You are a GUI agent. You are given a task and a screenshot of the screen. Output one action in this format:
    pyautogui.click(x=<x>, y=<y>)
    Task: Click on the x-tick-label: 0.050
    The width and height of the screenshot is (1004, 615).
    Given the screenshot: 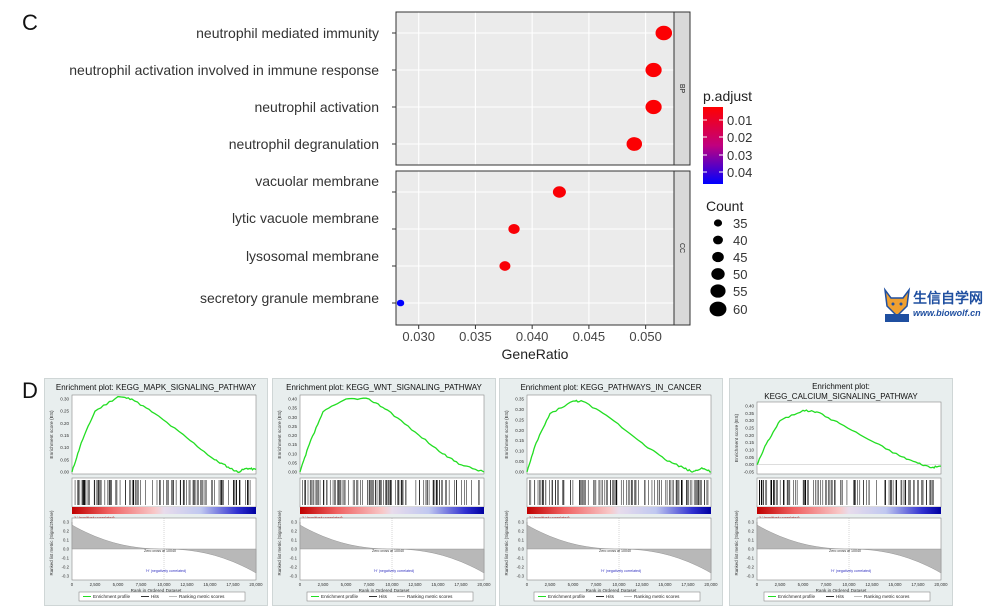 What is the action you would take?
    pyautogui.click(x=645, y=336)
    